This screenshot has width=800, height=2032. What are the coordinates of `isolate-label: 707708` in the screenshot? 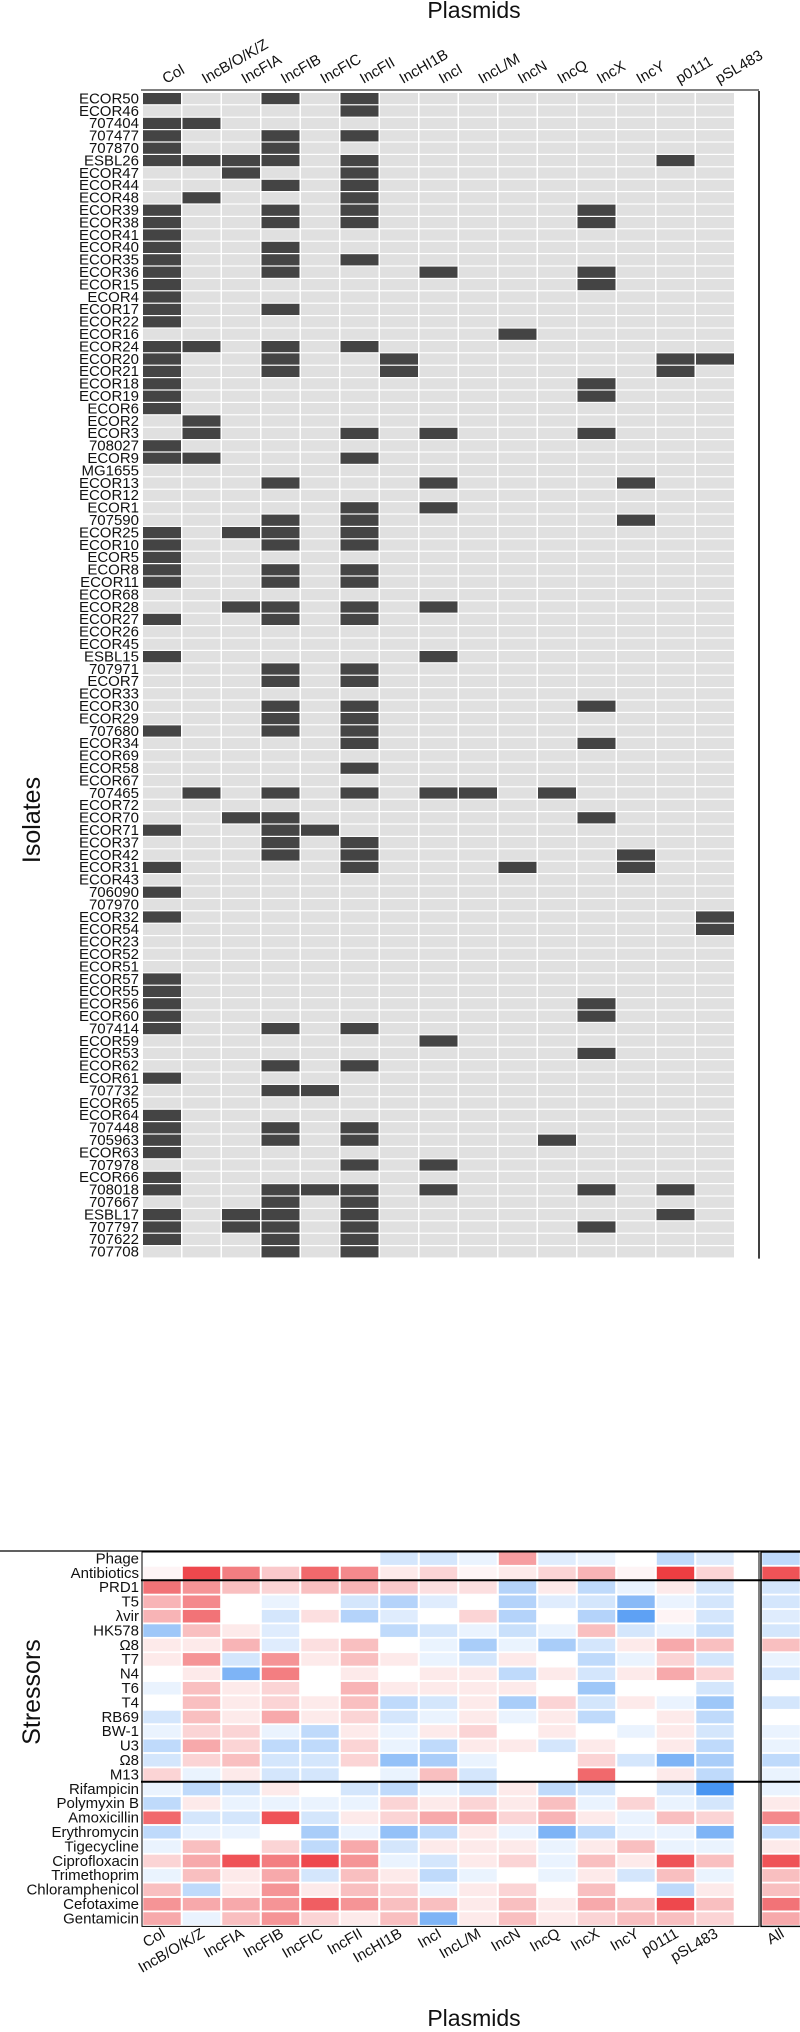 It's located at (114, 1252).